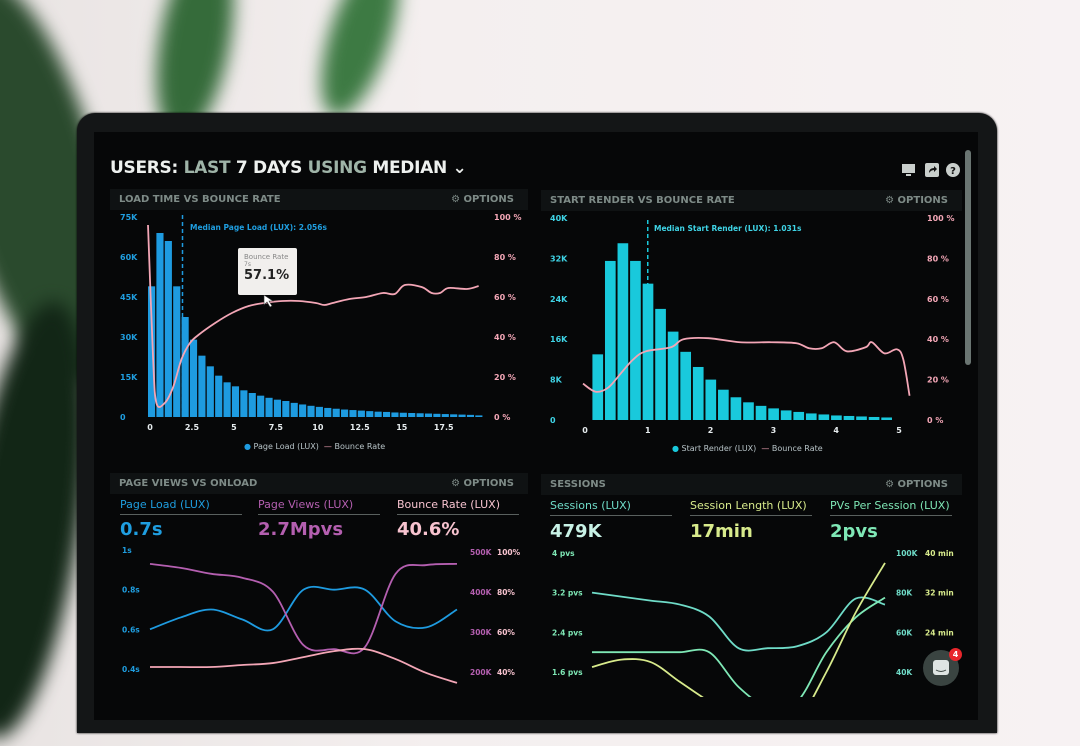 The image size is (1080, 746). What do you see at coordinates (939, 632) in the screenshot?
I see `y3-tick-label: 24 min` at bounding box center [939, 632].